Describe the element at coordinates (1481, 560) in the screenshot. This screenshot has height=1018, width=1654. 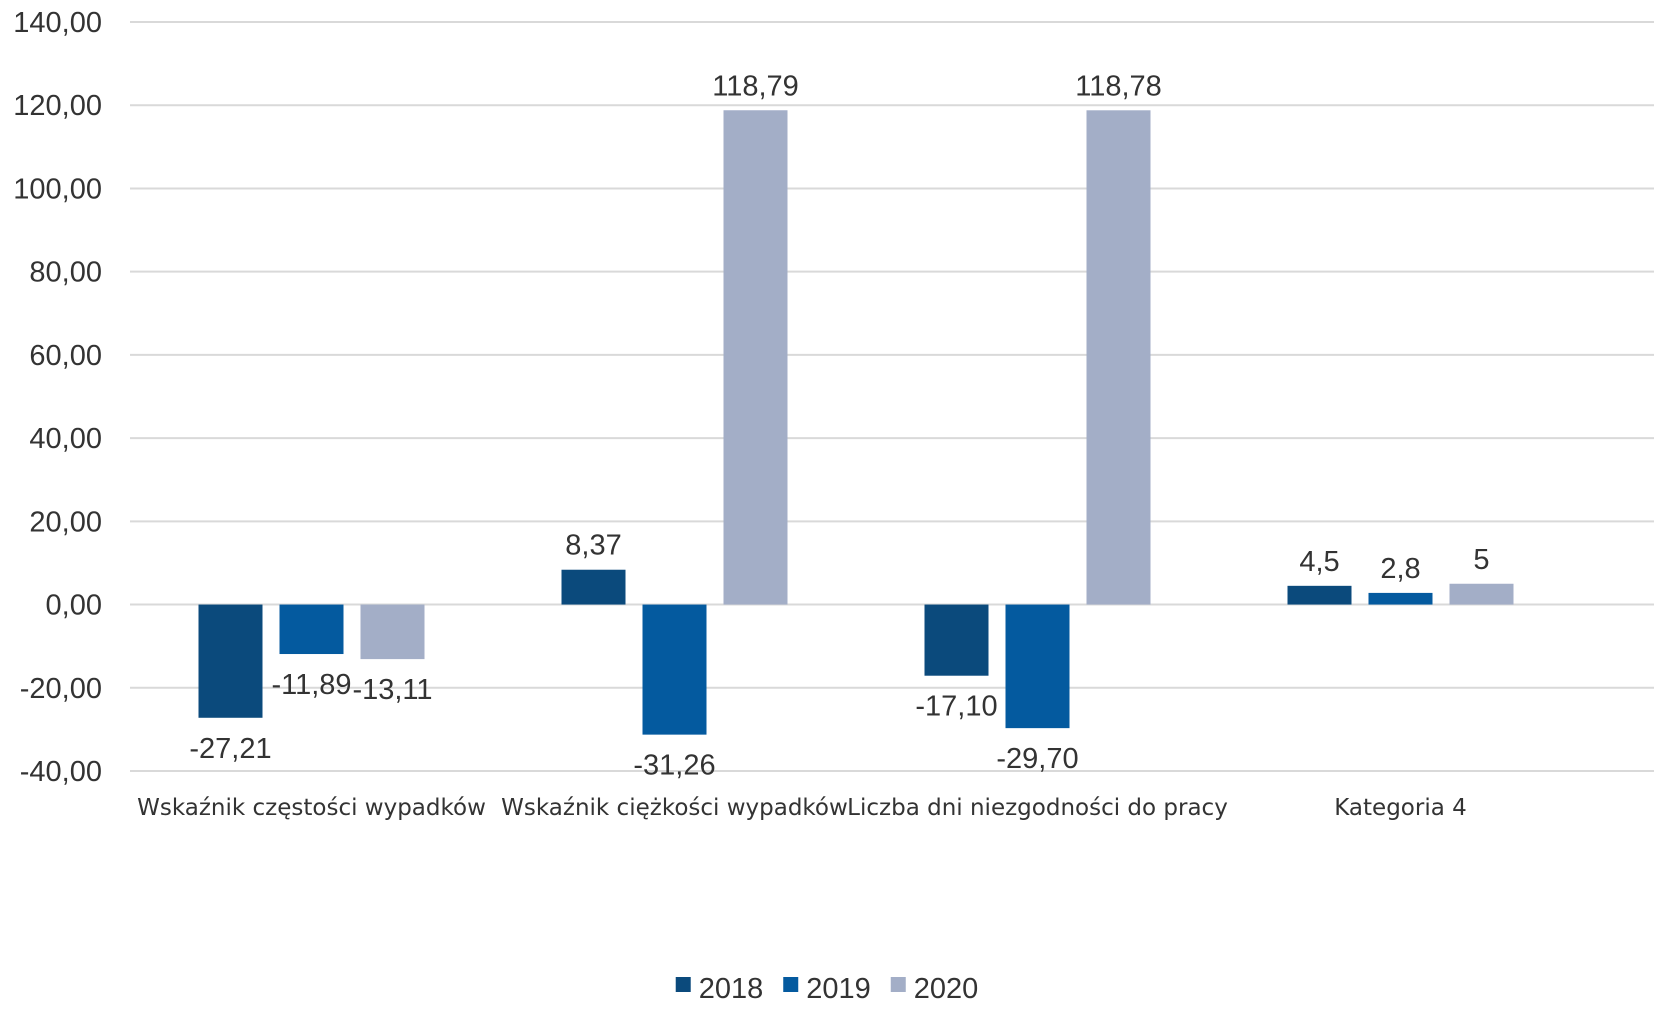
I see `data-label-2020-4: 5` at that location.